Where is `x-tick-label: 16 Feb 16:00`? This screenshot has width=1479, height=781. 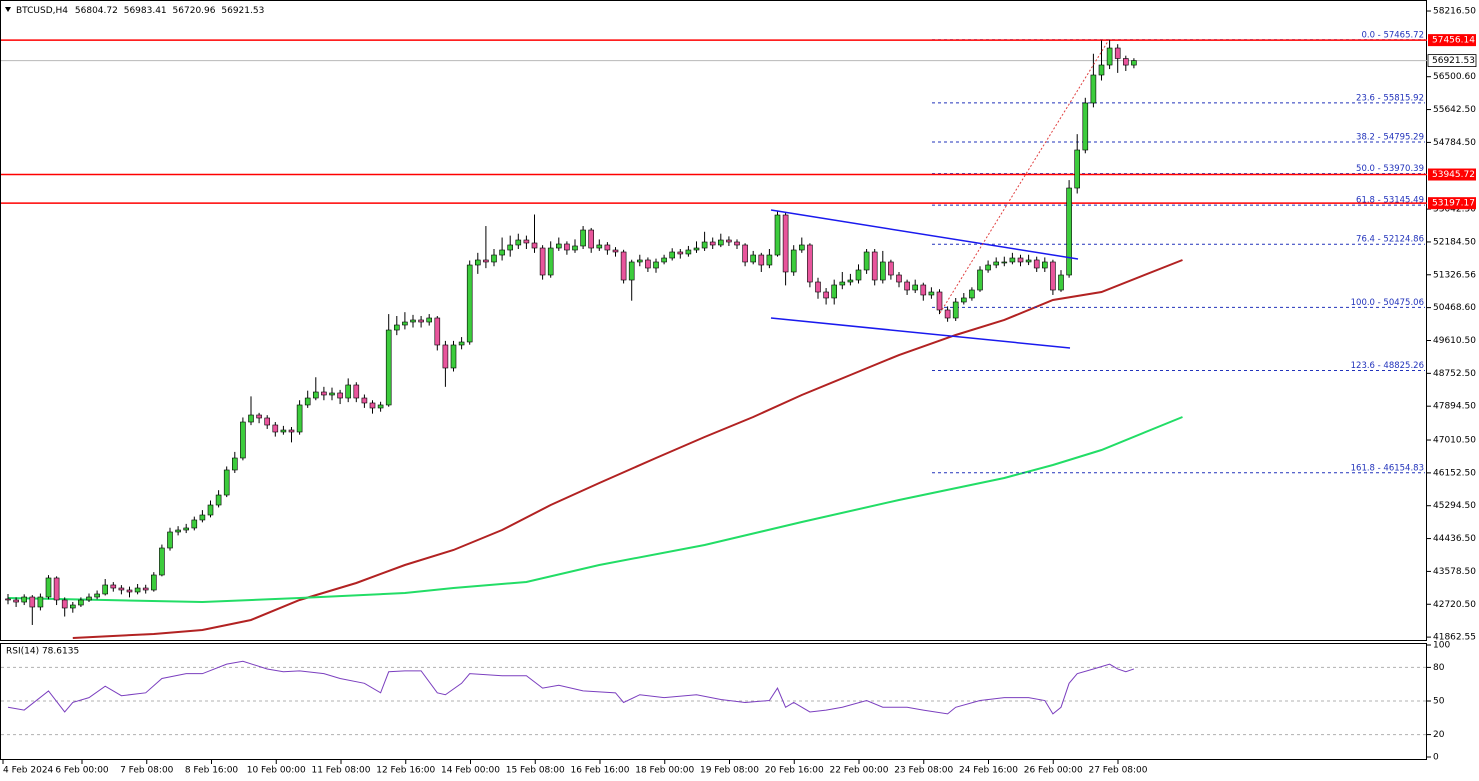
x-tick-label: 16 Feb 16:00 is located at coordinates (599, 771).